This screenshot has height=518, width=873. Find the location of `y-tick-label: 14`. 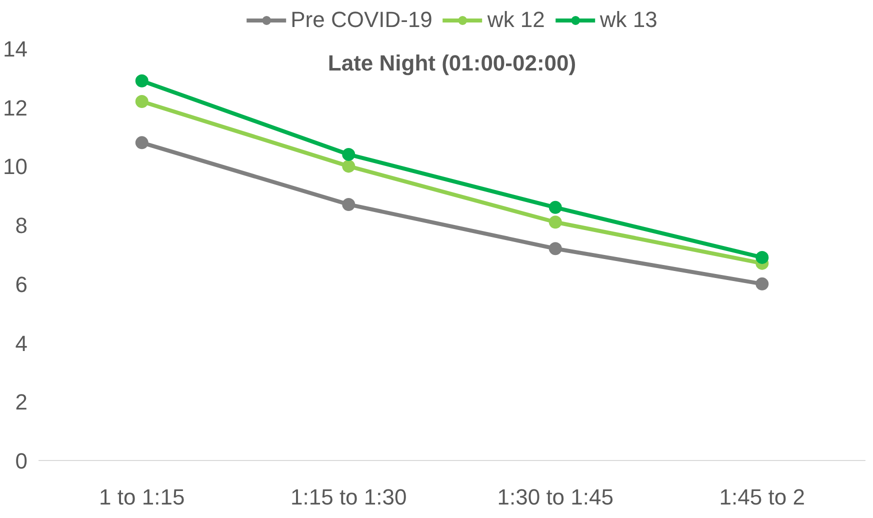

y-tick-label: 14 is located at coordinates (15, 49).